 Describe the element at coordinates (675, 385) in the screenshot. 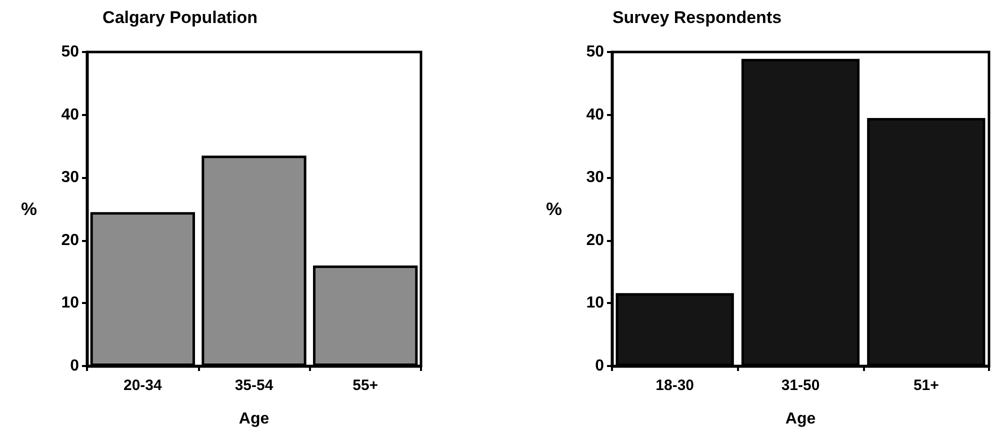

I see `x-tick-label: 18-30` at that location.